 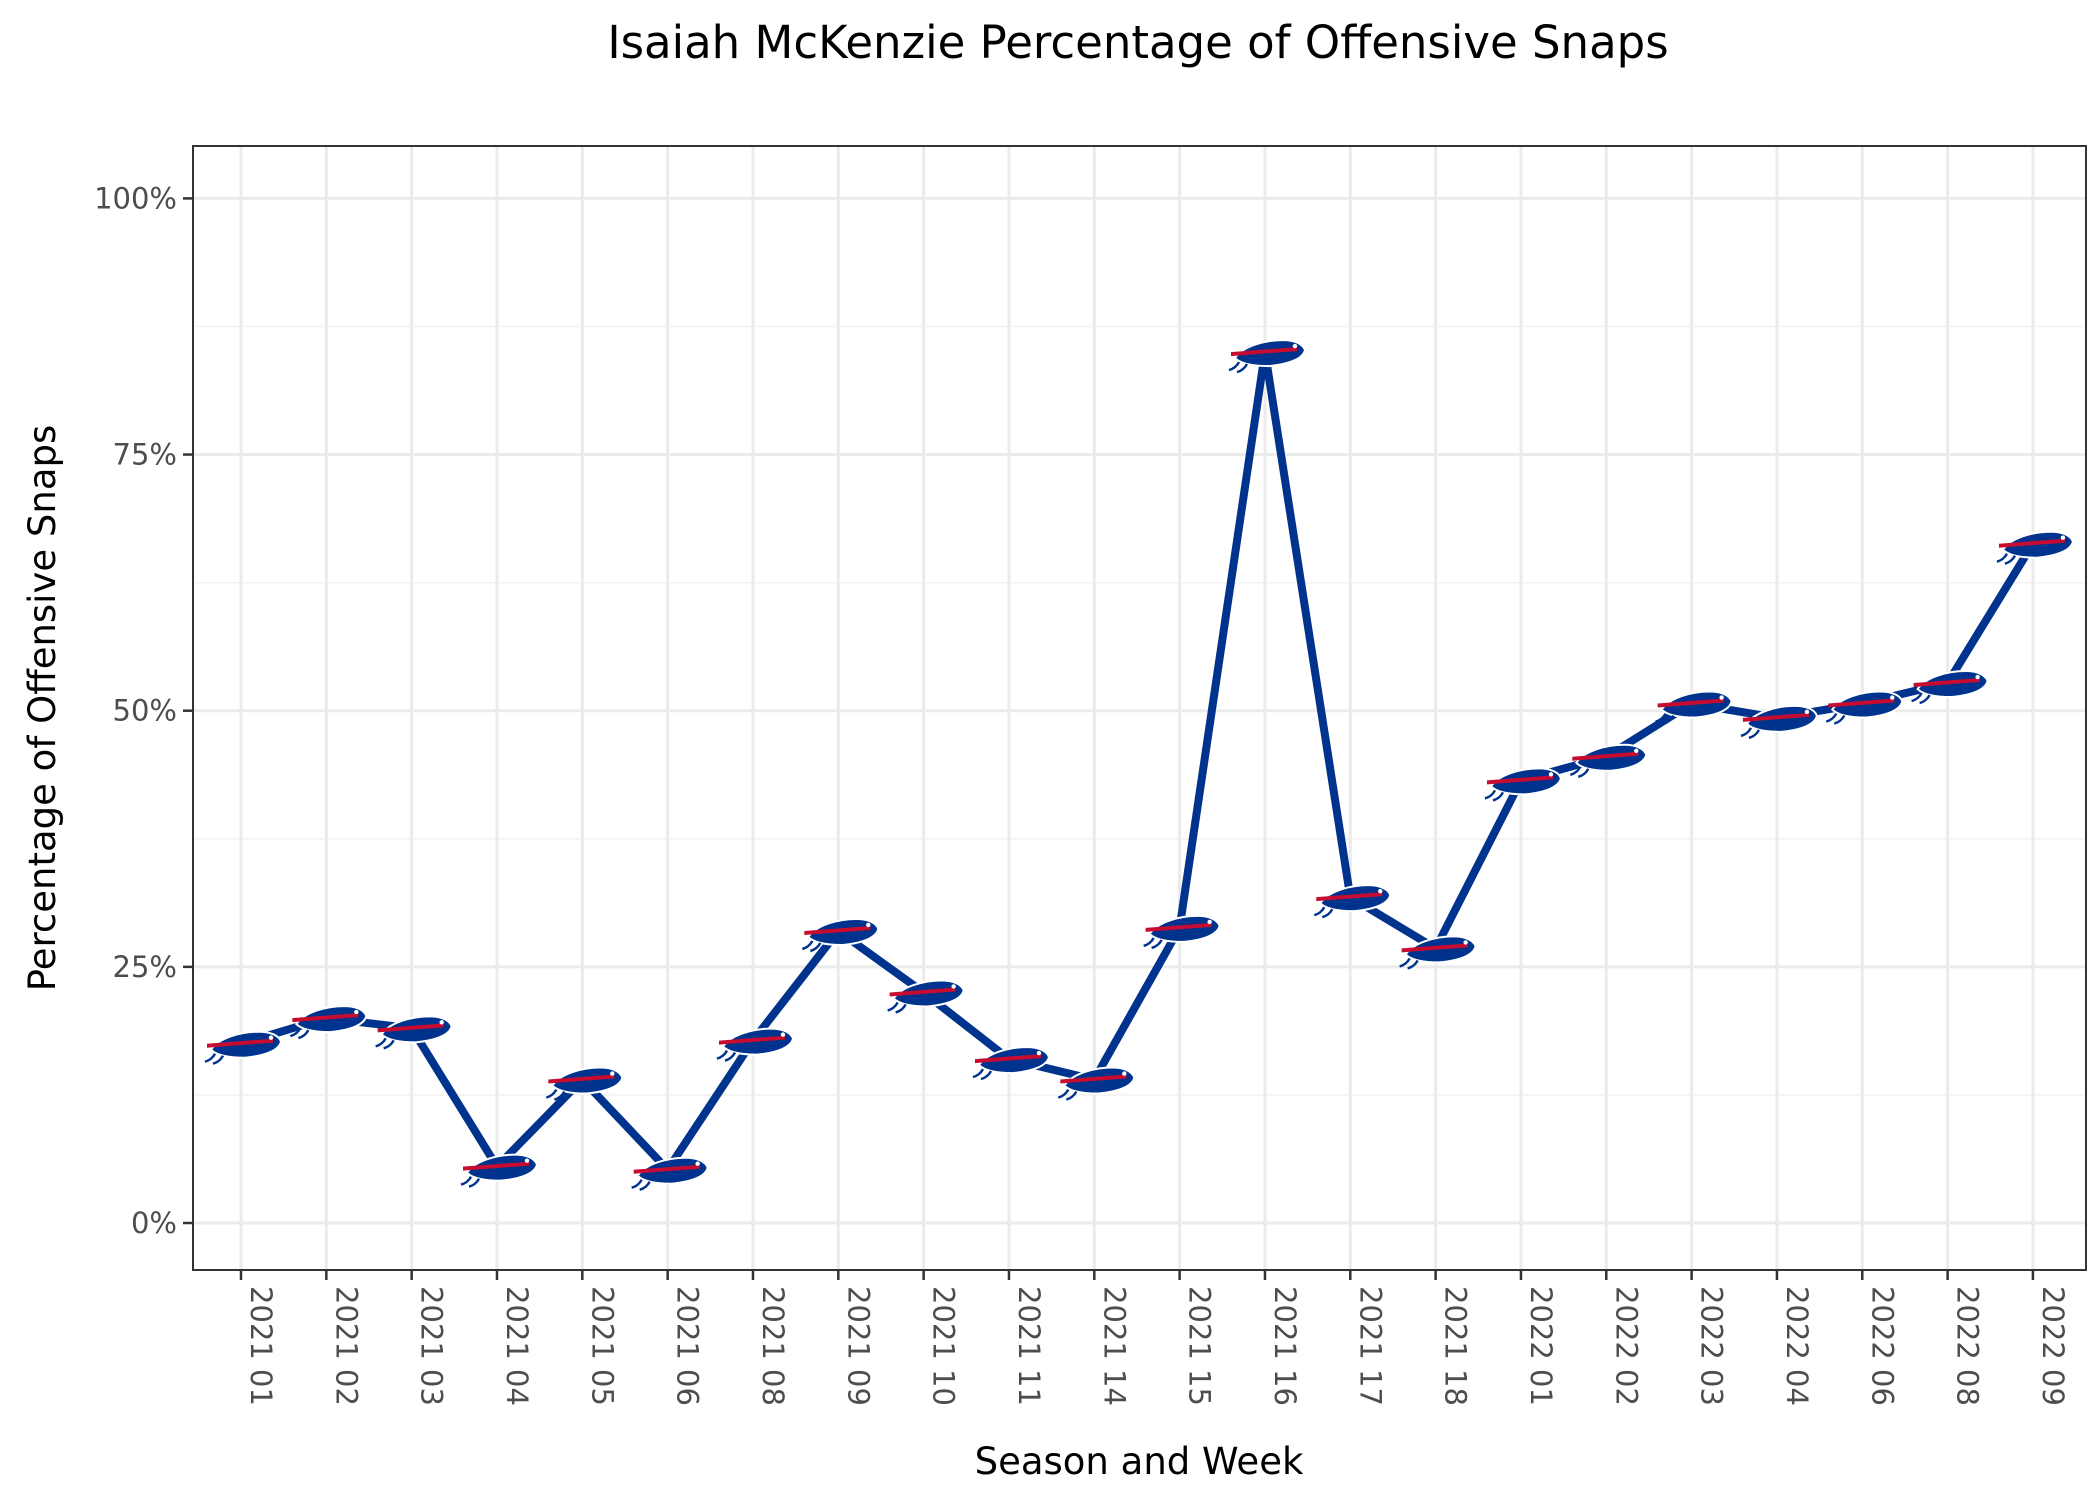 I want to click on y-axis: 0% 25% 50% 75% 100%, so click(x=143, y=710).